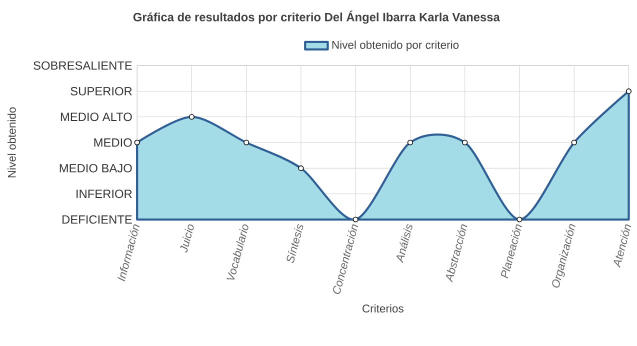 This screenshot has height=346, width=637. What do you see at coordinates (113, 142) in the screenshot?
I see `text: MEDIO` at bounding box center [113, 142].